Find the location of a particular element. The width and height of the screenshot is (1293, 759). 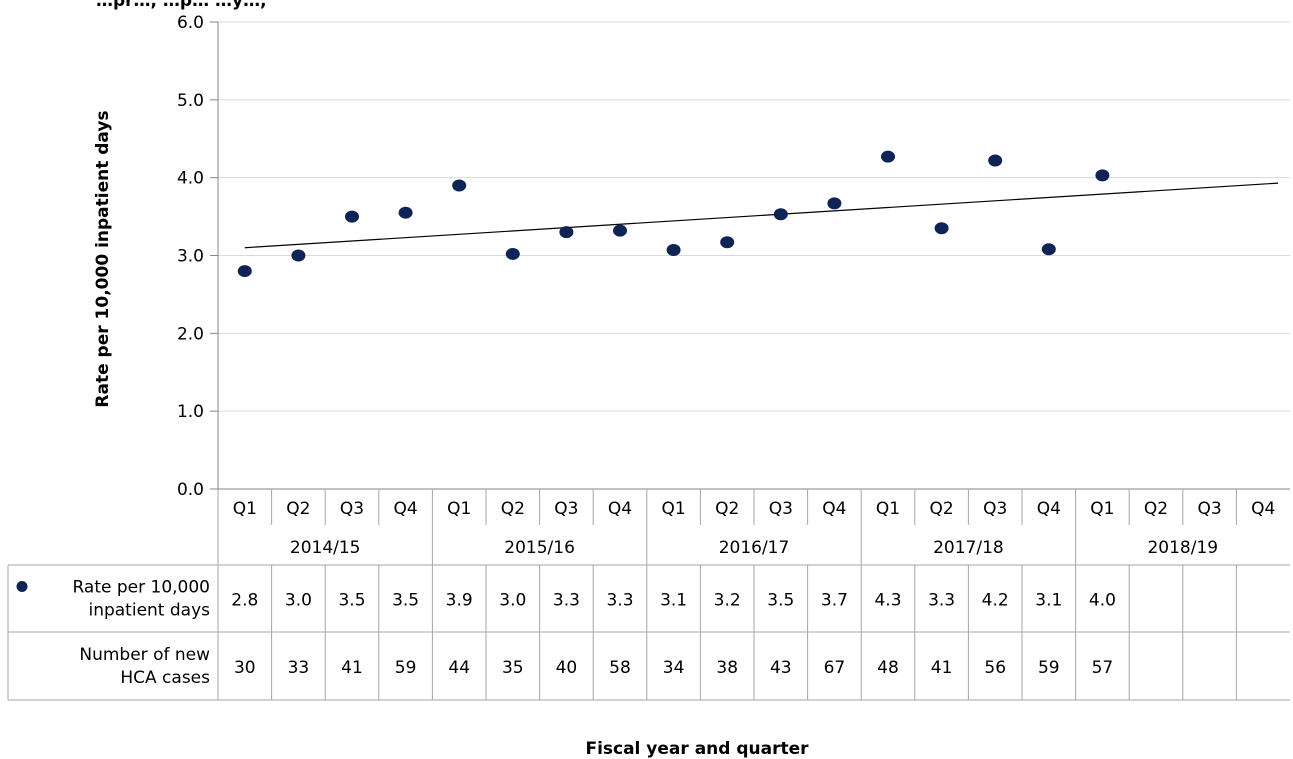

y-tick-label: 2.0 is located at coordinates (190, 334).